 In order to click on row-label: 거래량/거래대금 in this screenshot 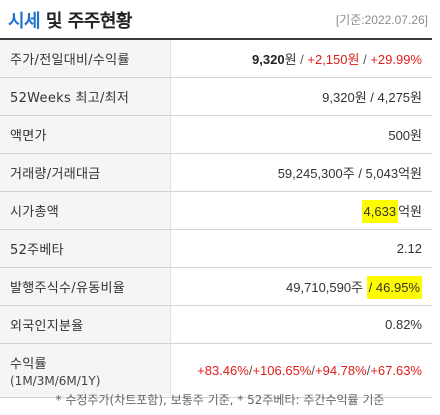, I will do `click(85, 172)`.